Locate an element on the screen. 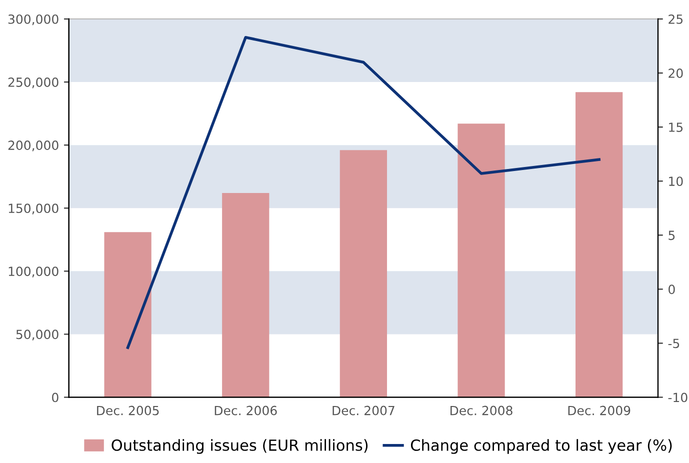 This screenshot has width=689, height=463. y2-tick-label: 10 is located at coordinates (676, 181).